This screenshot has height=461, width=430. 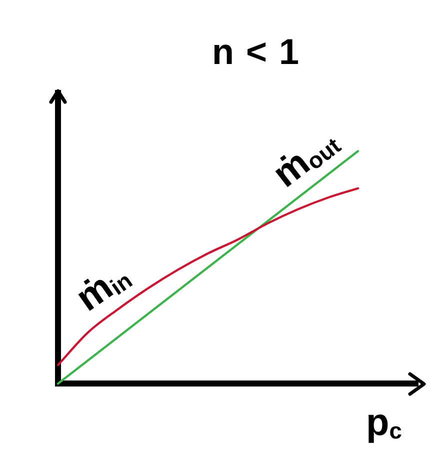 I want to click on x-axis-title: p$_{c}$, so click(x=384, y=423).